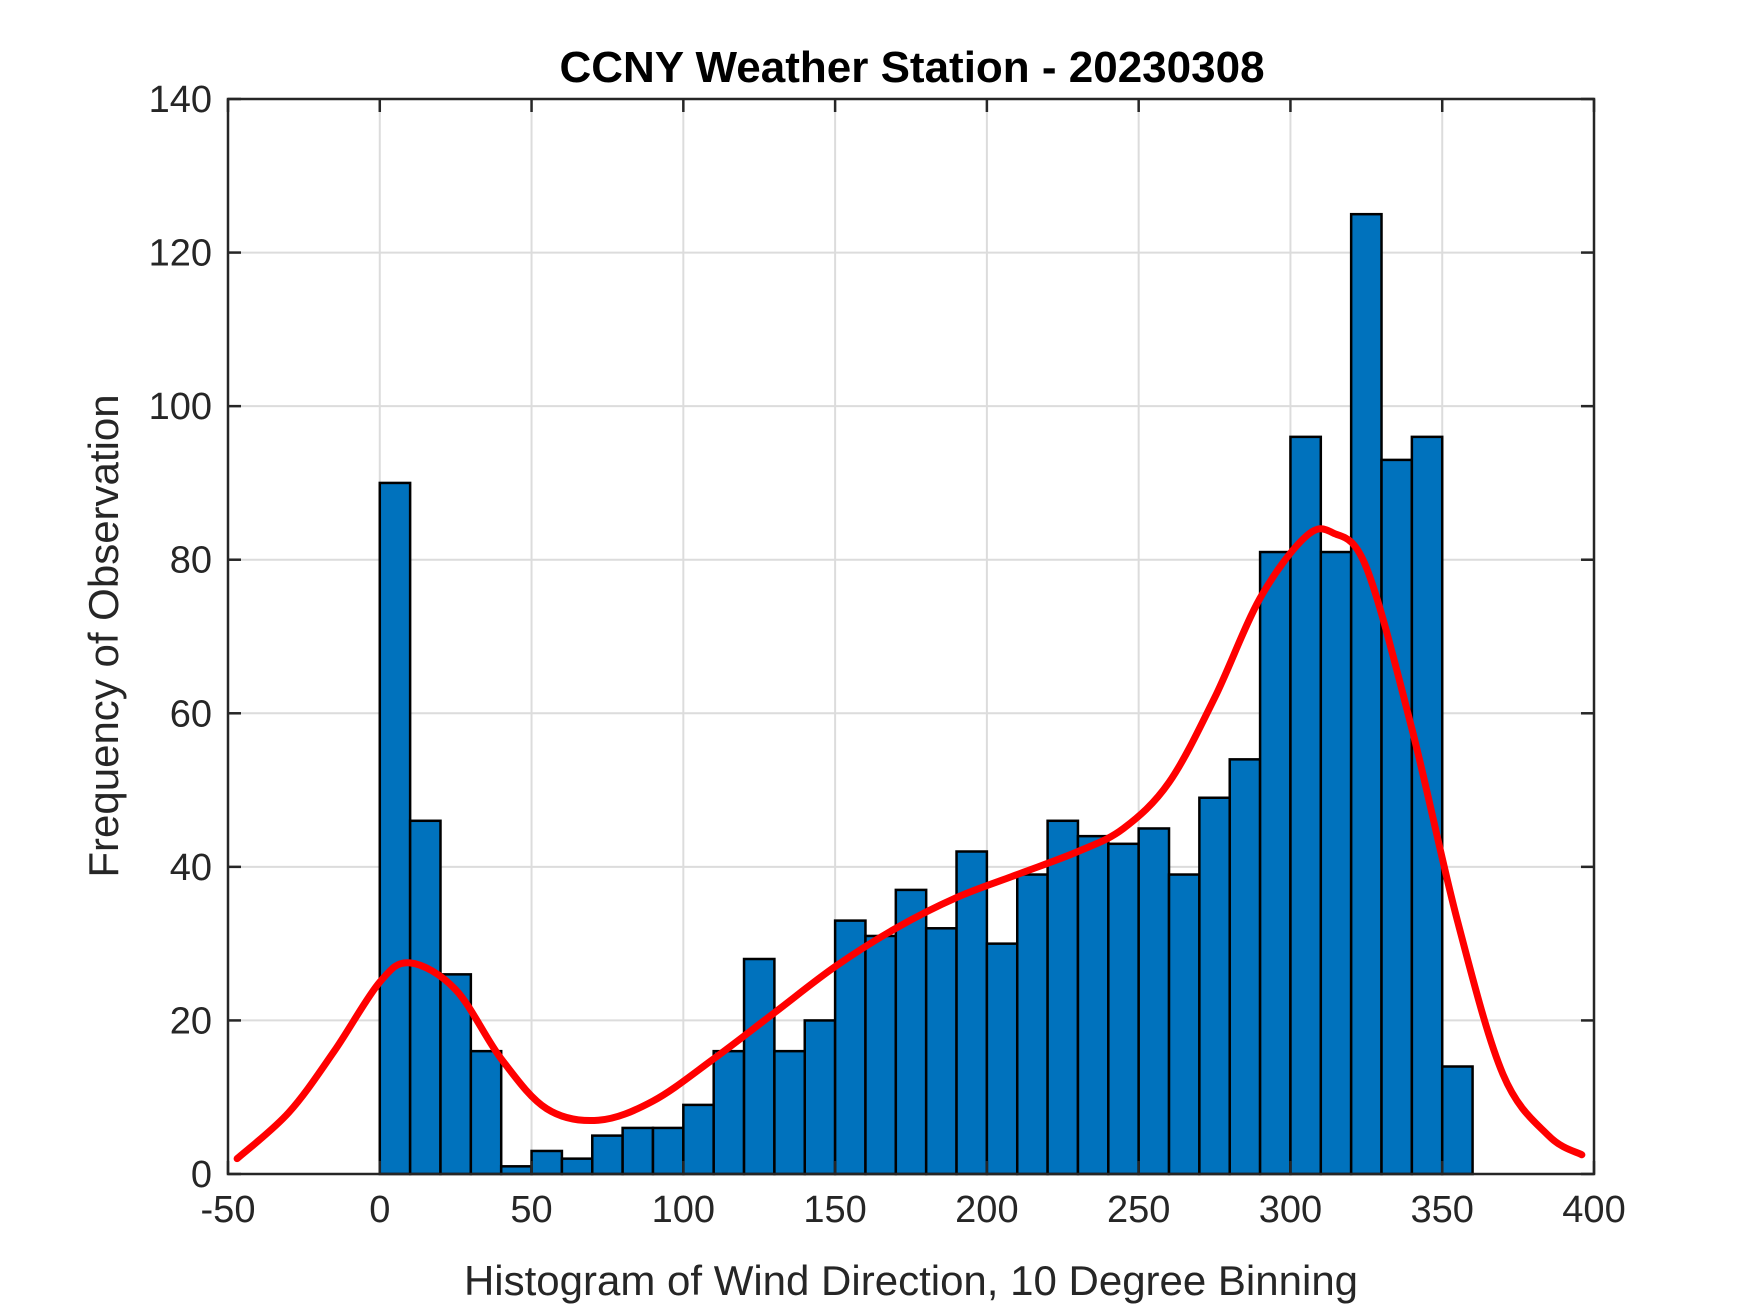 This screenshot has width=1750, height=1313. I want to click on x-tick-label: 250, so click(1138, 1210).